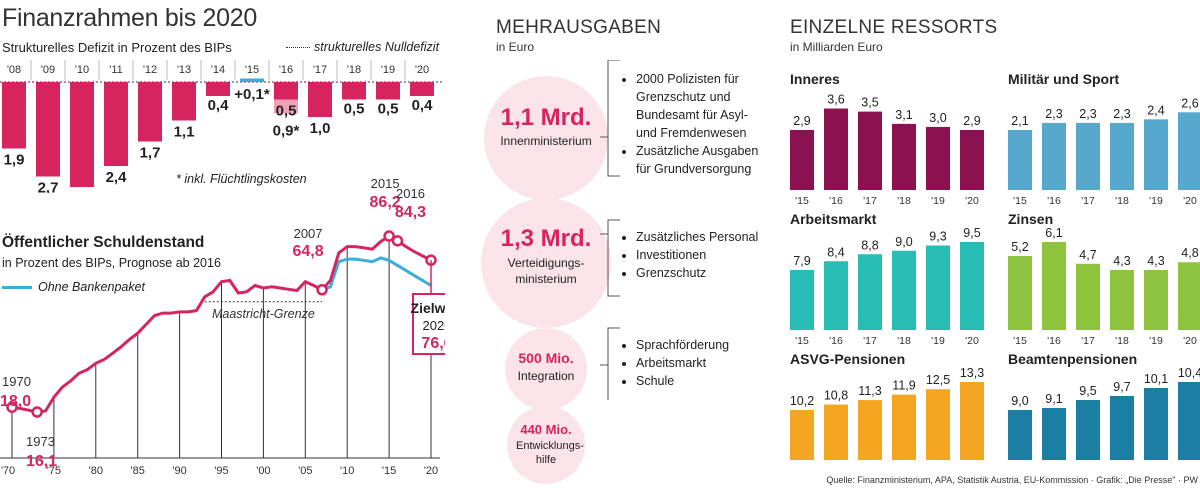 This screenshot has width=1200, height=488. What do you see at coordinates (546, 376) in the screenshot?
I see `mehr-label-3: Integration` at bounding box center [546, 376].